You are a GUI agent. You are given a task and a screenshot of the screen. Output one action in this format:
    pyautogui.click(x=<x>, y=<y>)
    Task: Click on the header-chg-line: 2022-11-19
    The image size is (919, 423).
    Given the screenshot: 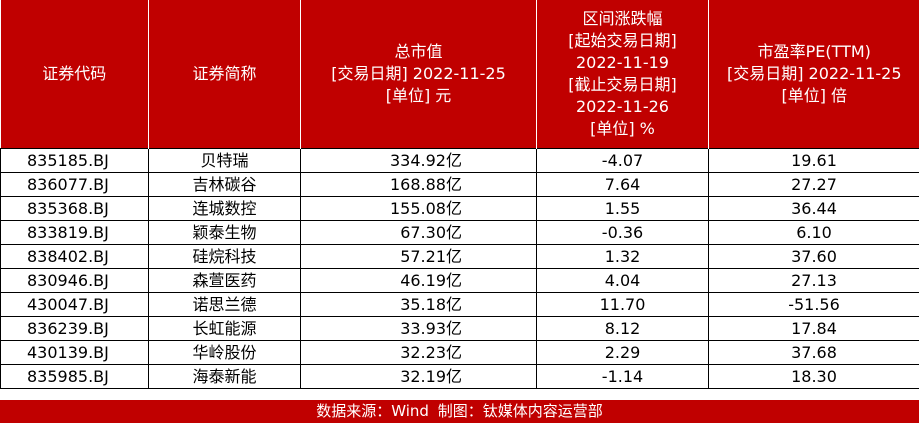 What is the action you would take?
    pyautogui.click(x=622, y=62)
    